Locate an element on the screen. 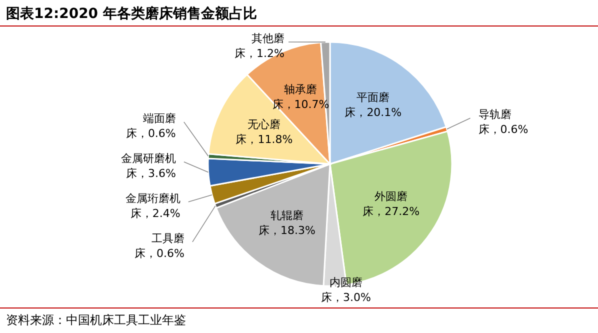  slice-label: 平面磨床，20.1% is located at coordinates (373, 104).